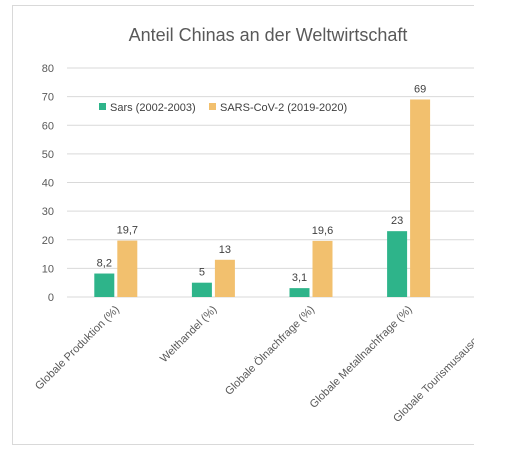  Describe the element at coordinates (270, 351) in the screenshot. I see `category-label: Globale Ölnachfrage (%)` at that location.